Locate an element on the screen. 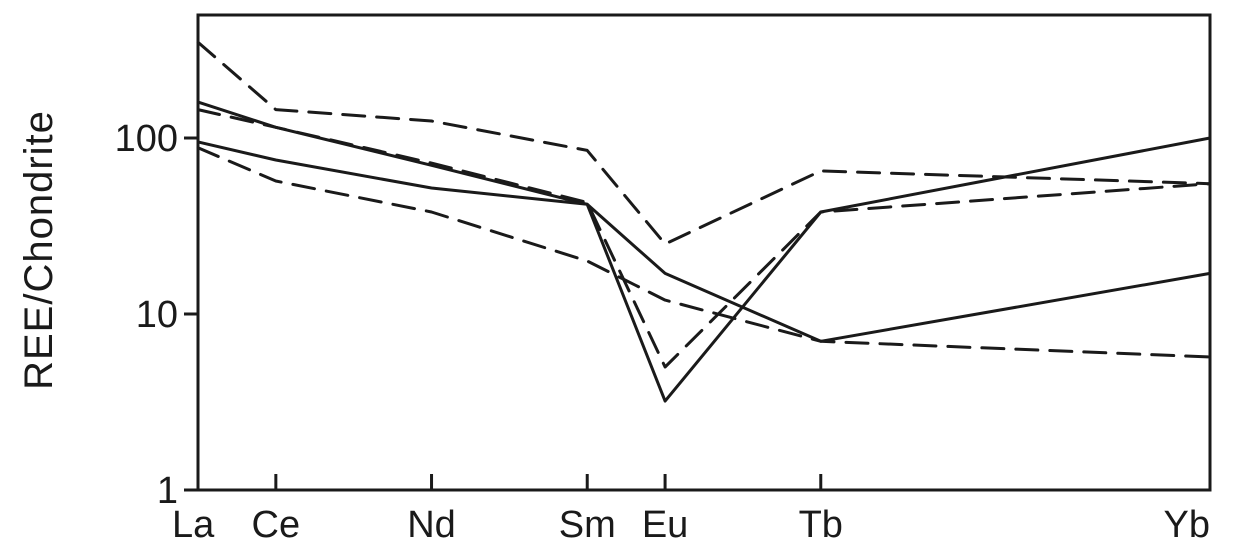 This screenshot has height=547, width=1240. x-tick-label-tb: Tb is located at coordinates (821, 525).